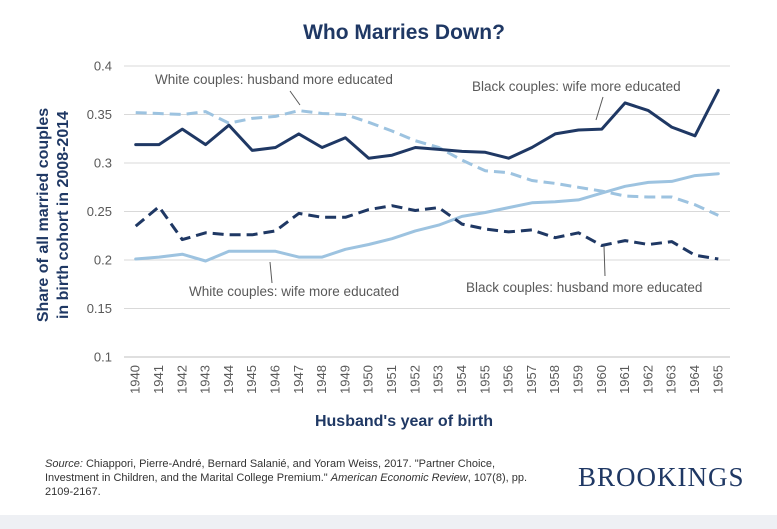 The height and width of the screenshot is (529, 777). I want to click on x-tick-label: 1954, so click(461, 379).